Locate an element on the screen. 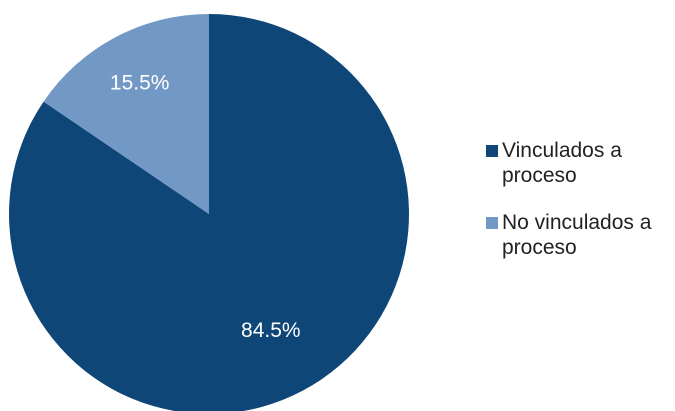 The image size is (675, 411). pie-slice-no-vinculados is located at coordinates (126, 114).